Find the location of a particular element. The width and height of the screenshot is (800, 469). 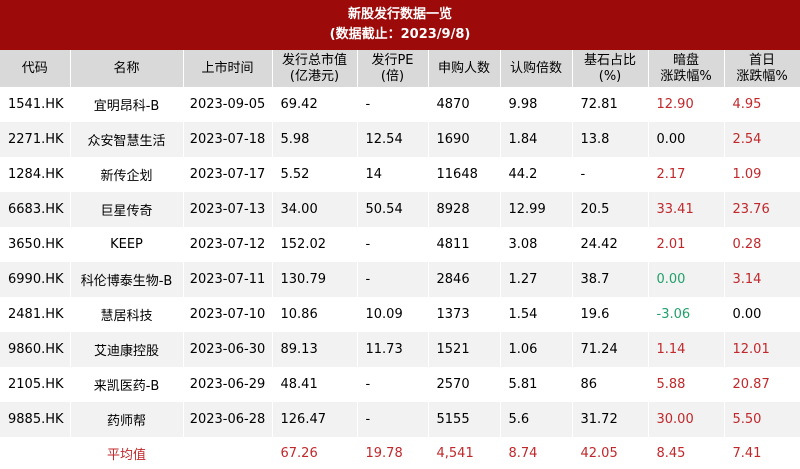

table-cell: 2.17 is located at coordinates (686, 174).